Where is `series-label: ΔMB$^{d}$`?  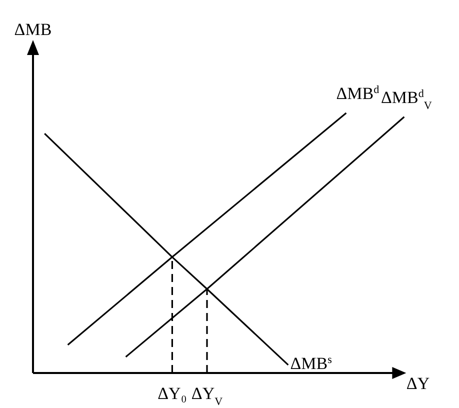 series-label: ΔMB$^{d}$ is located at coordinates (358, 93).